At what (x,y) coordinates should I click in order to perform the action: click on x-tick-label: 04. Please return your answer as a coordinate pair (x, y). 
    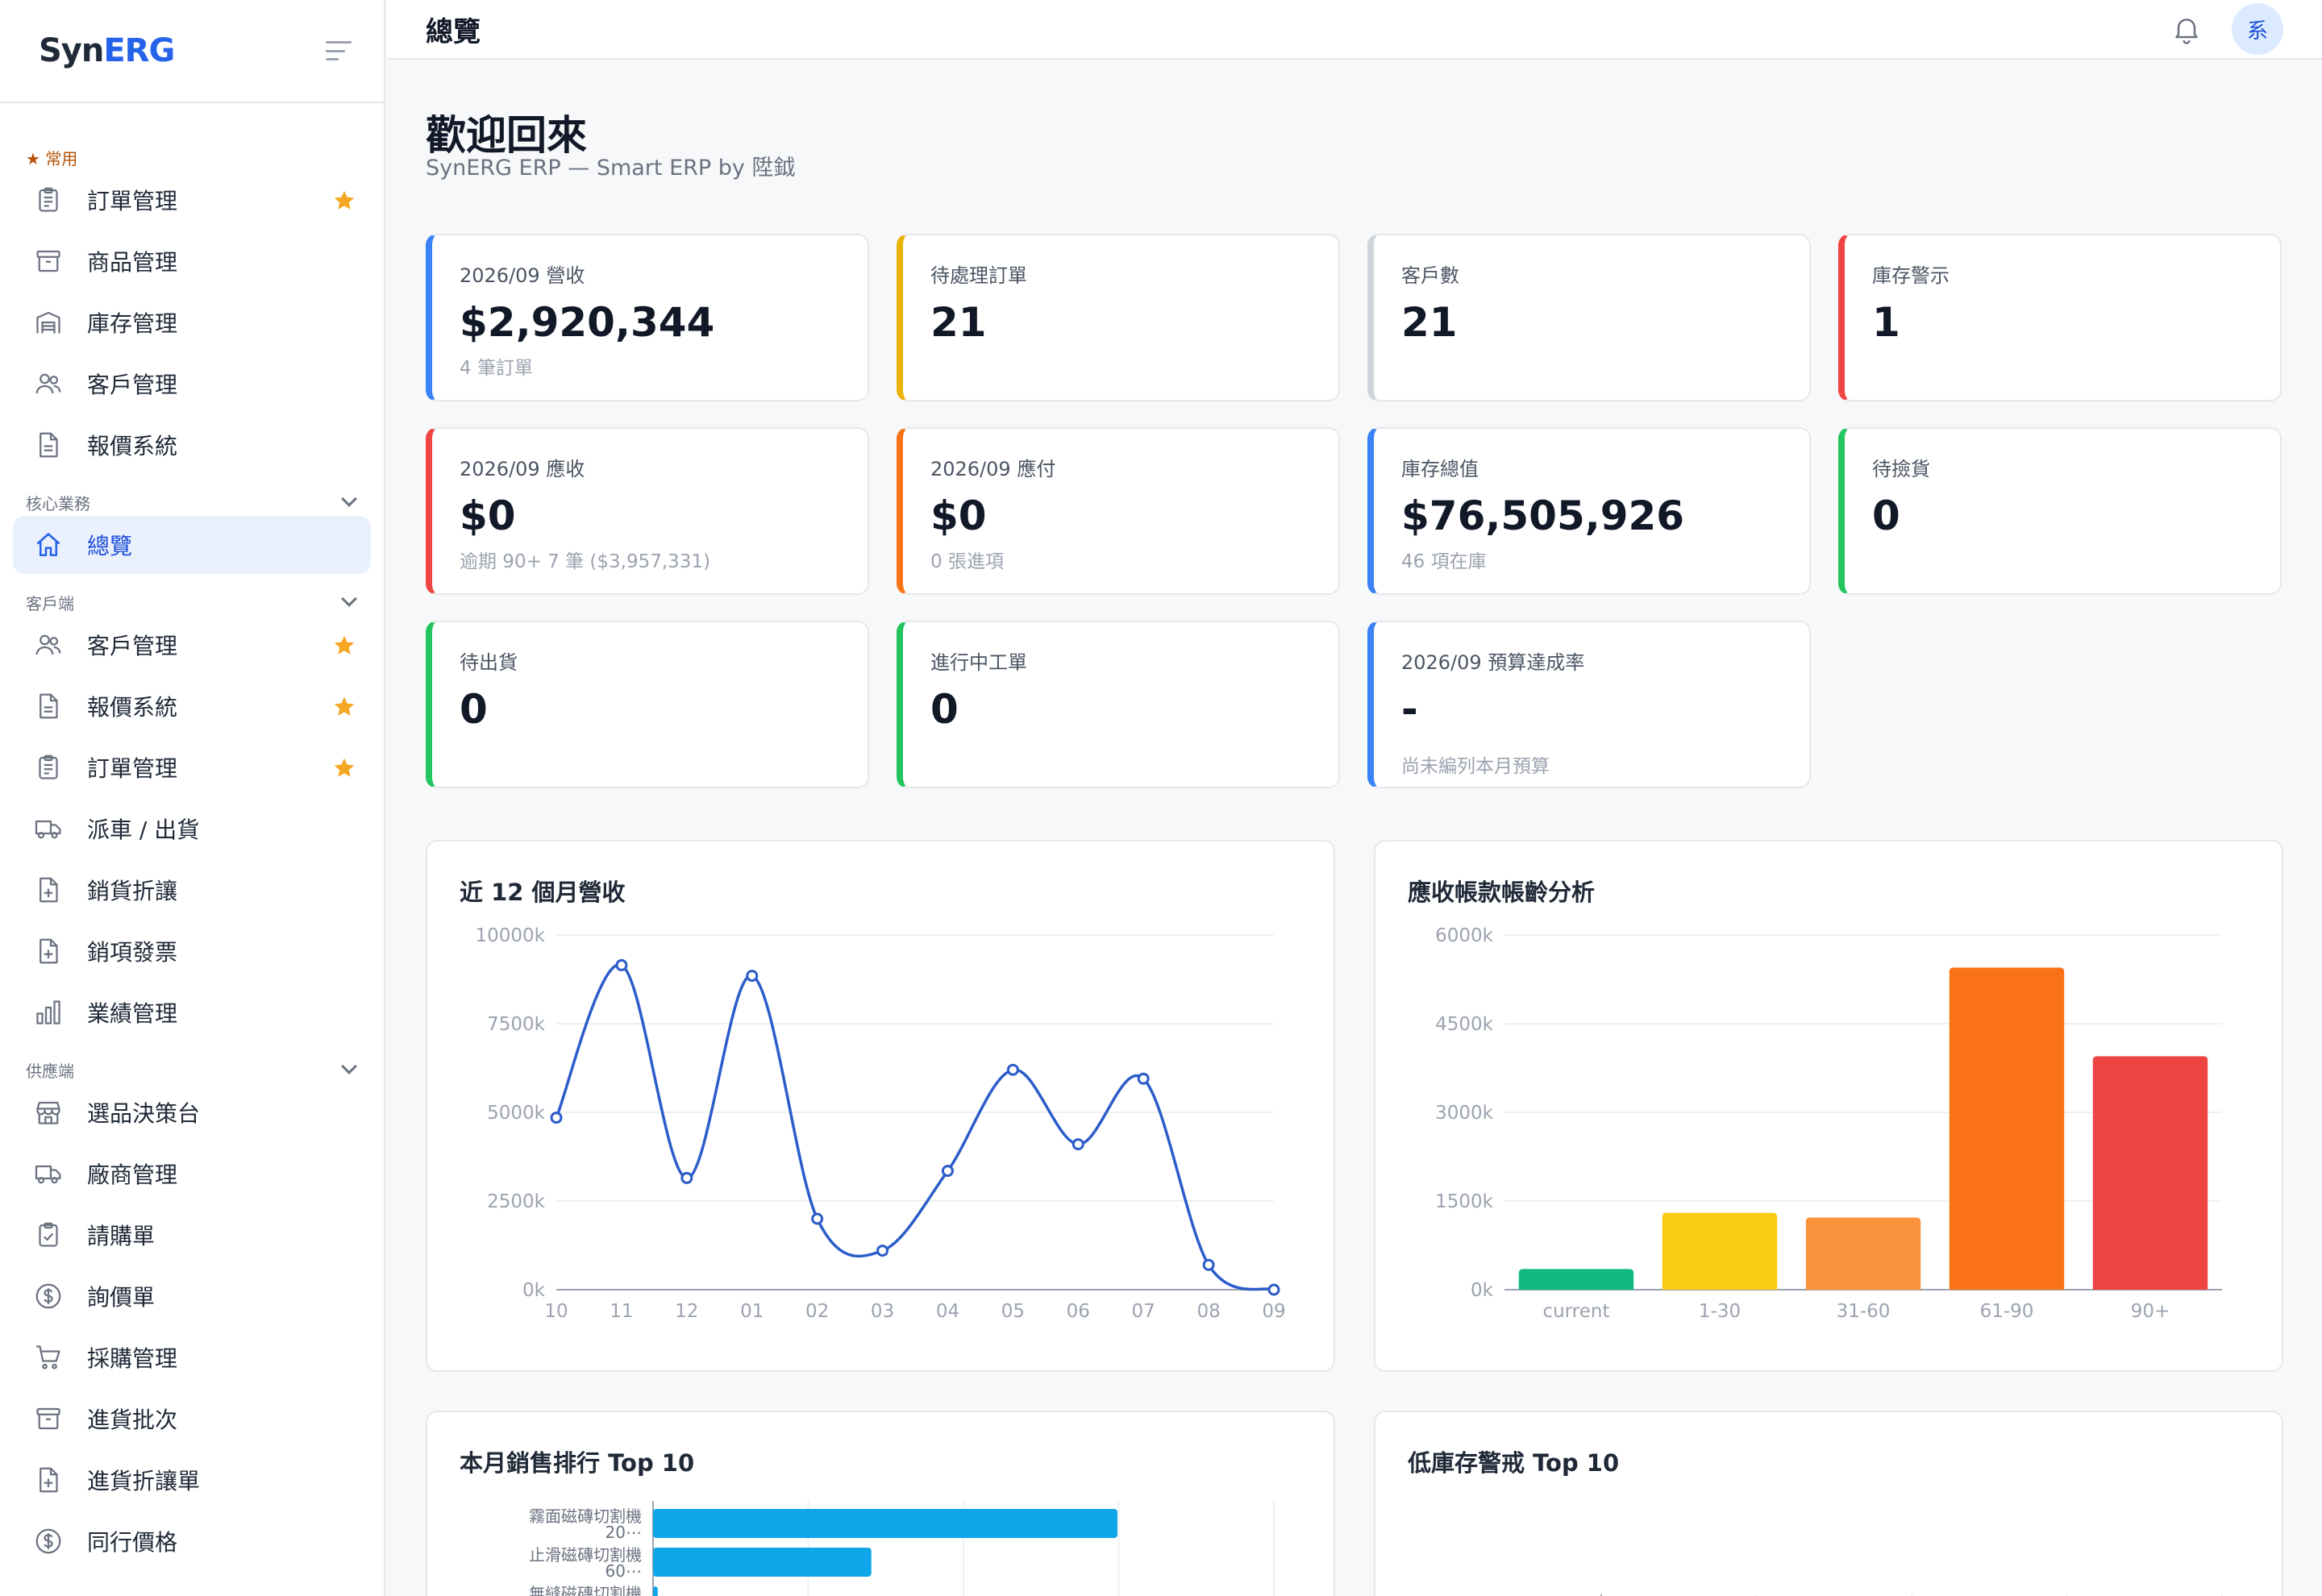
    Looking at the image, I should click on (947, 1311).